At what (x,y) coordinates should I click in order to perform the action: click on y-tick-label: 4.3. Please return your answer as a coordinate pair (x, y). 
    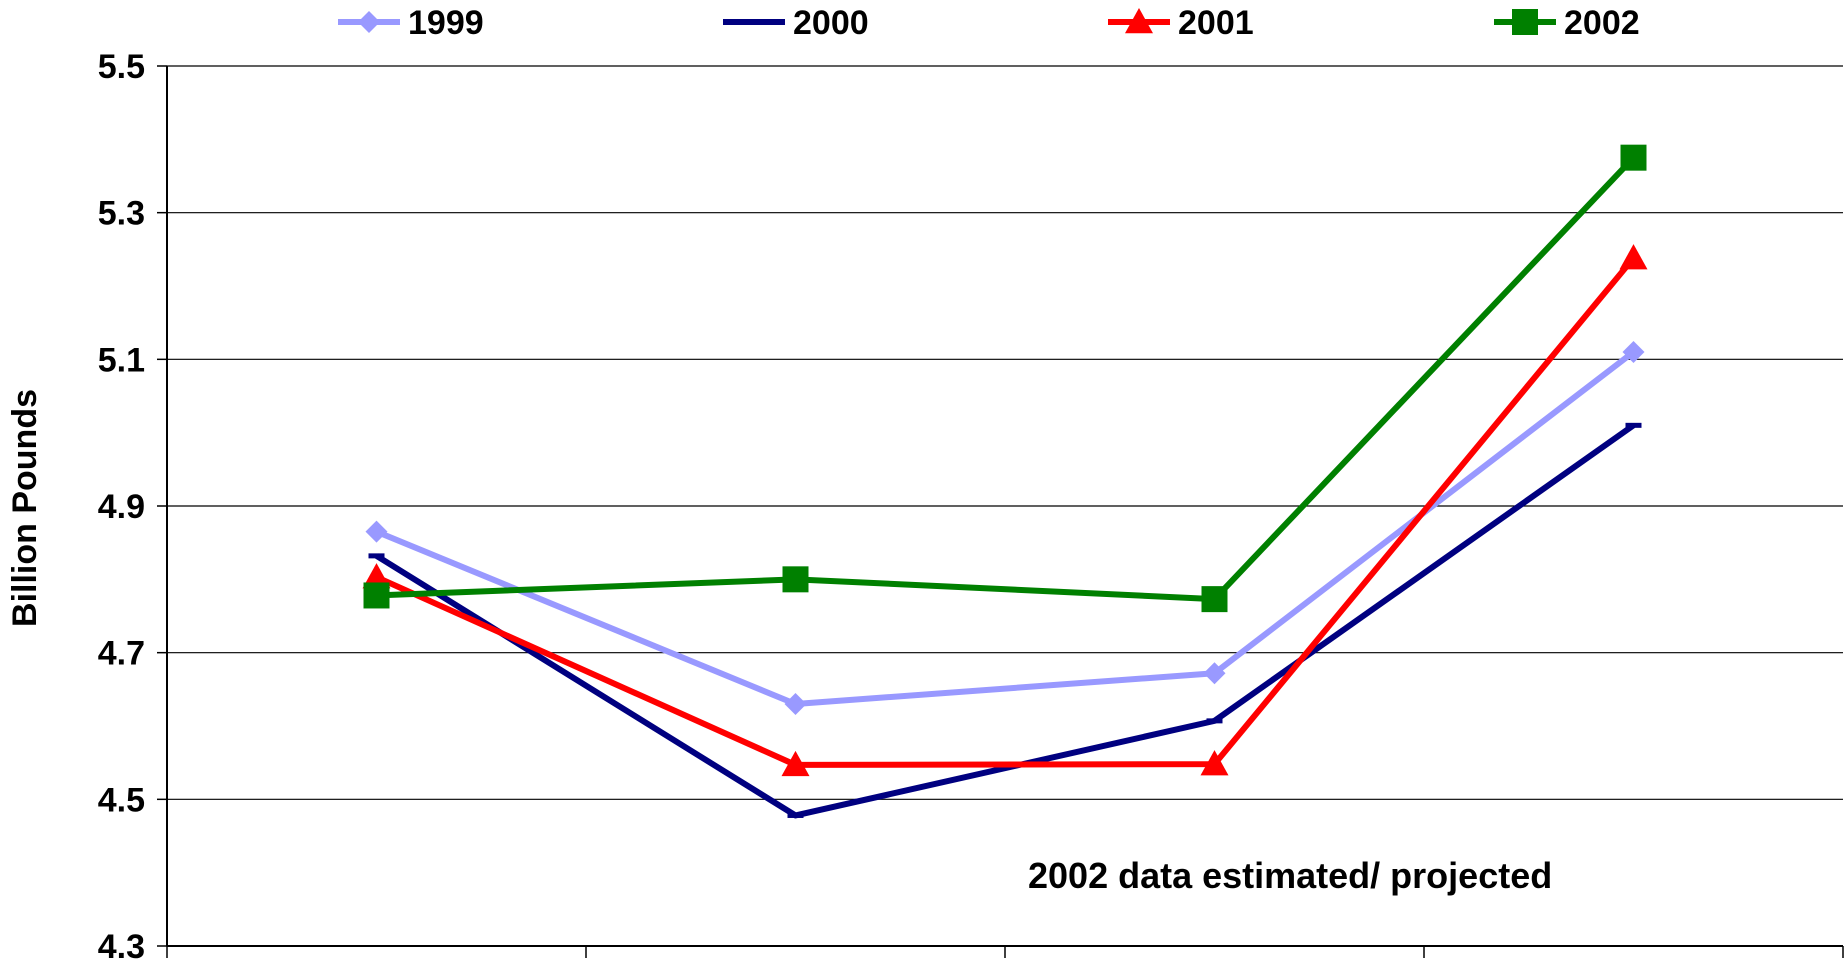
    Looking at the image, I should click on (121, 947).